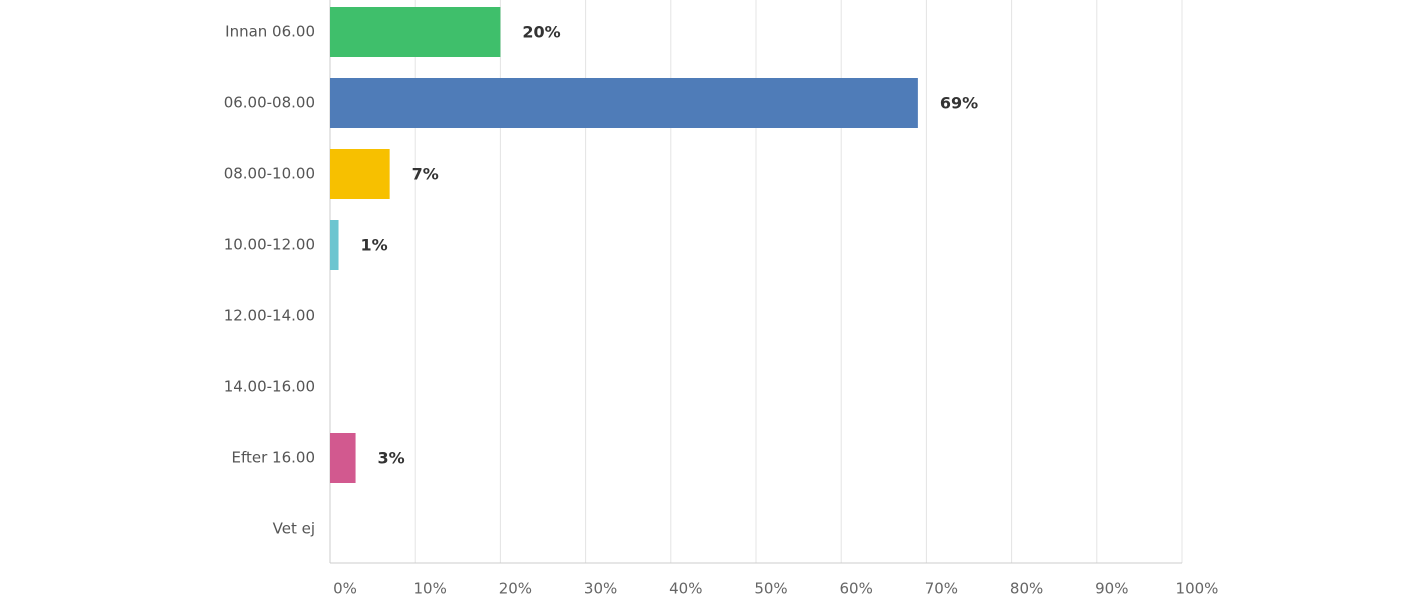 Image resolution: width=1420 pixels, height=600 pixels. What do you see at coordinates (345, 589) in the screenshot?
I see `x-tick-label: 0%` at bounding box center [345, 589].